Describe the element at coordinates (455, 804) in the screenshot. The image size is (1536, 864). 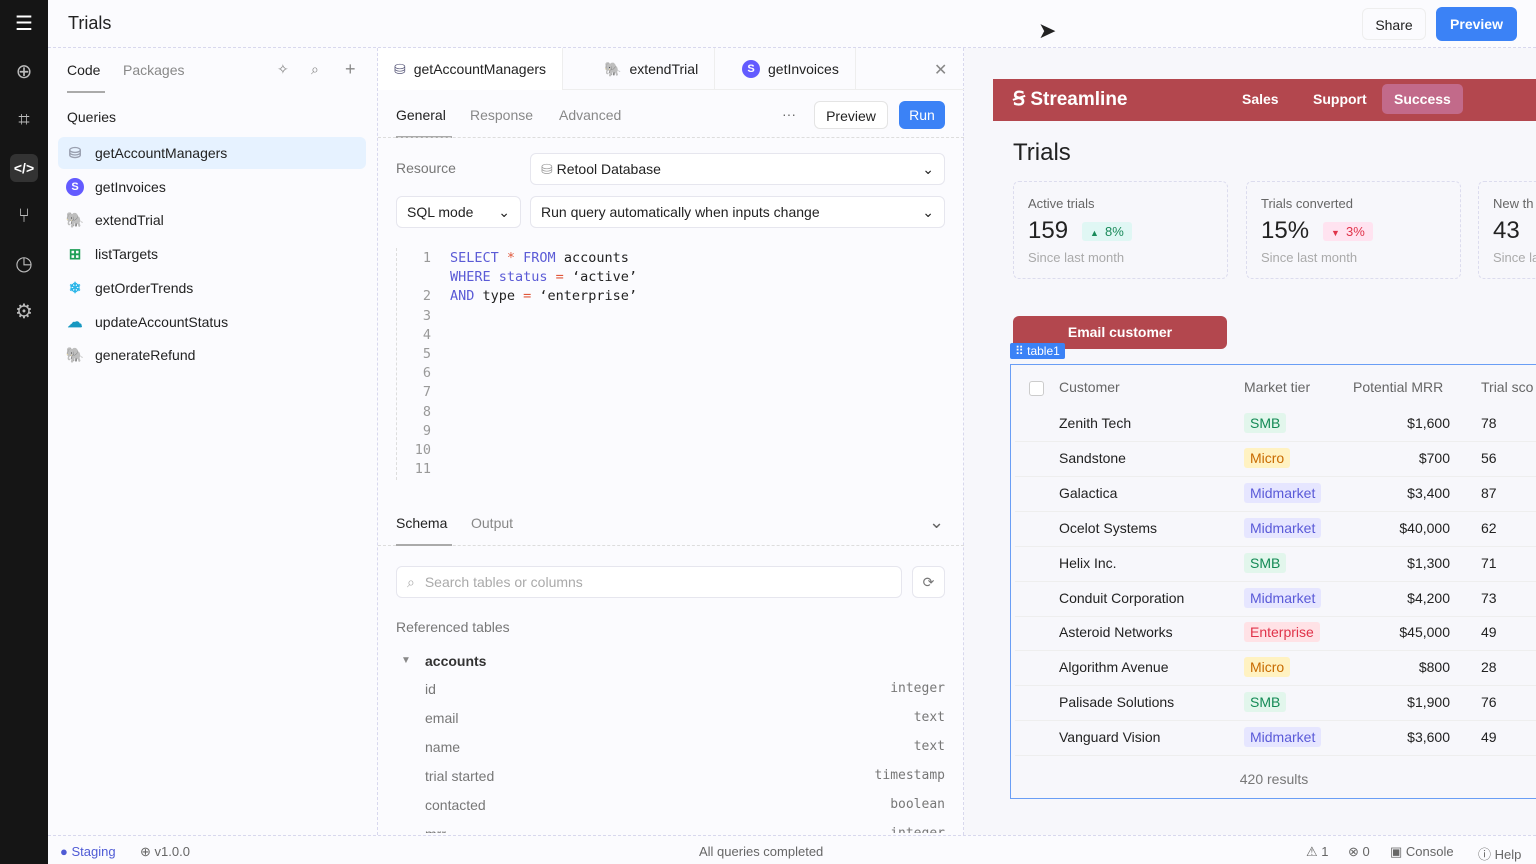
I see `column-name: contacted` at that location.